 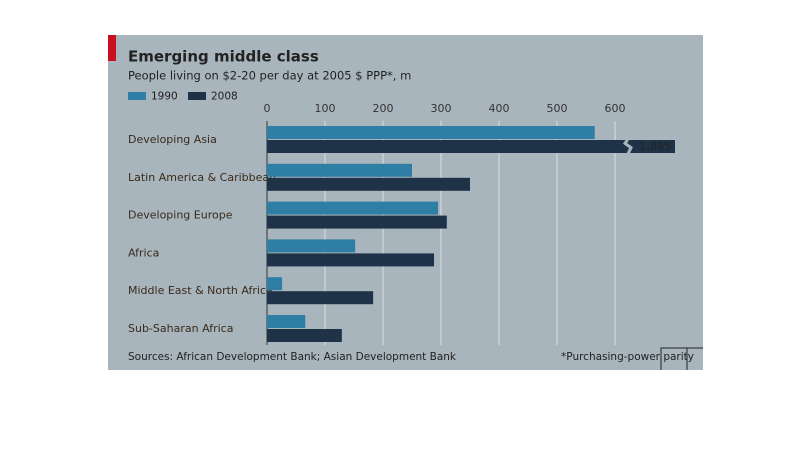 What do you see at coordinates (681, 358) in the screenshot?
I see `corner-frame` at bounding box center [681, 358].